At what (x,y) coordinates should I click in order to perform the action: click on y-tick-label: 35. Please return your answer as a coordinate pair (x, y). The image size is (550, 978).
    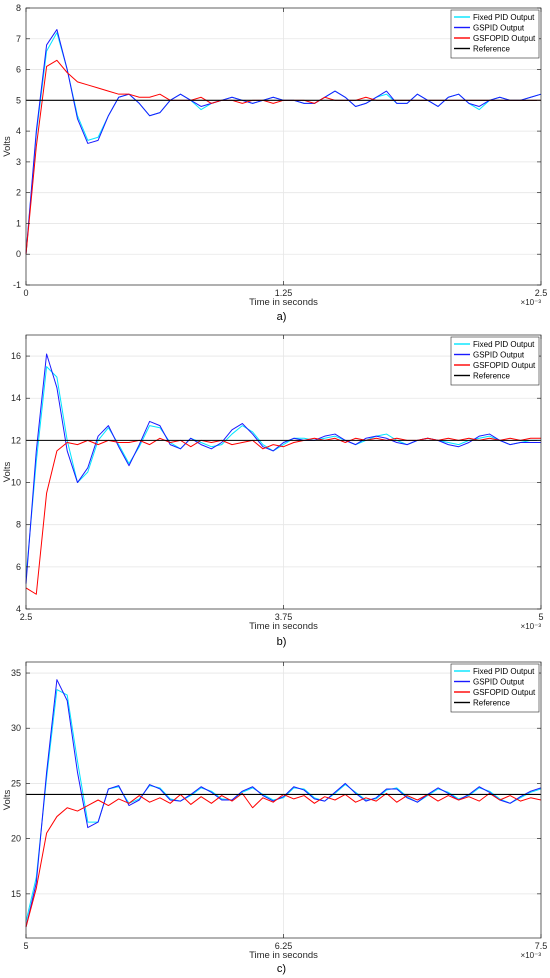
    Looking at the image, I should click on (16, 673).